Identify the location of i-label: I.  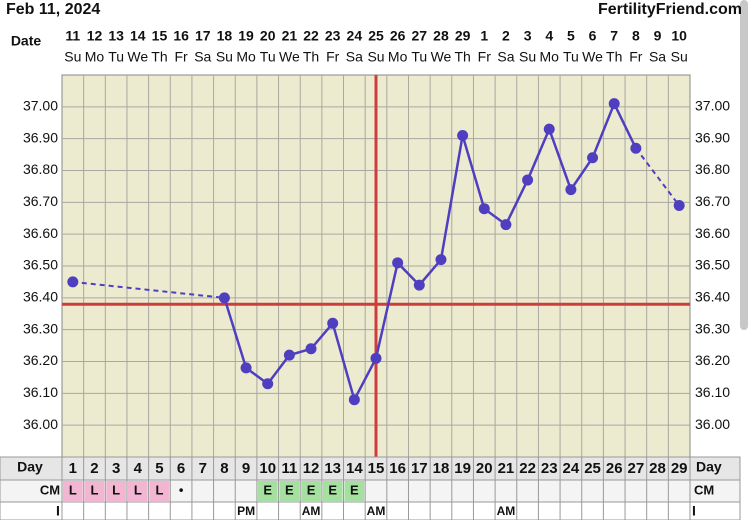
(58, 511).